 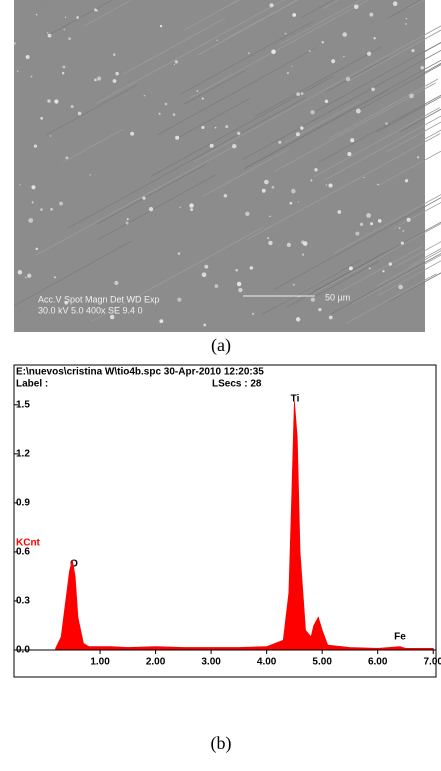 I want to click on scale-bar-label: 50 µm, so click(x=337, y=297).